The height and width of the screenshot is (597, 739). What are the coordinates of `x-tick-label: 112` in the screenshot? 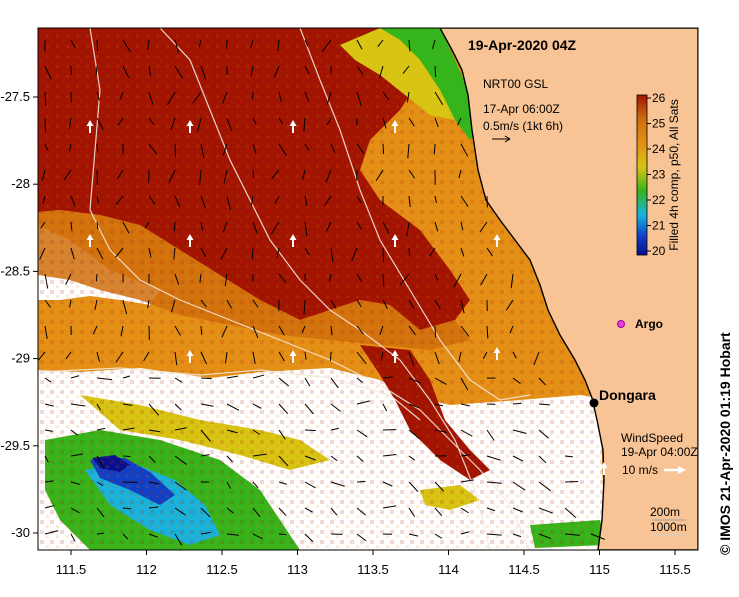 It's located at (146, 569).